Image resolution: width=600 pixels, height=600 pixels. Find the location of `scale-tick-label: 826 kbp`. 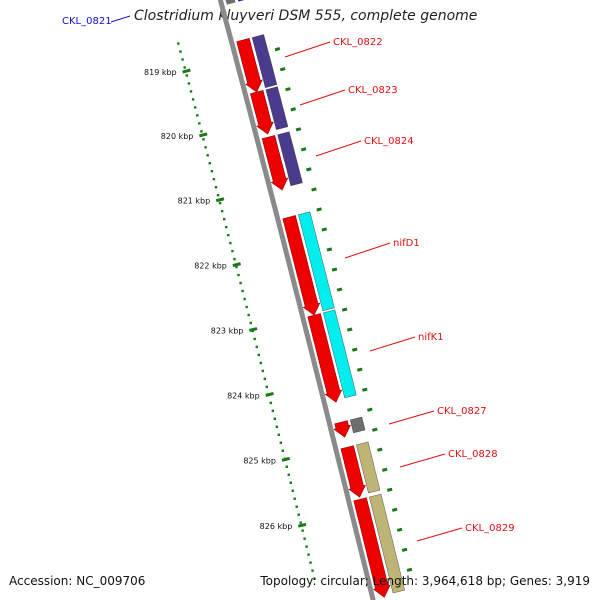

scale-tick-label: 826 kbp is located at coordinates (276, 526).